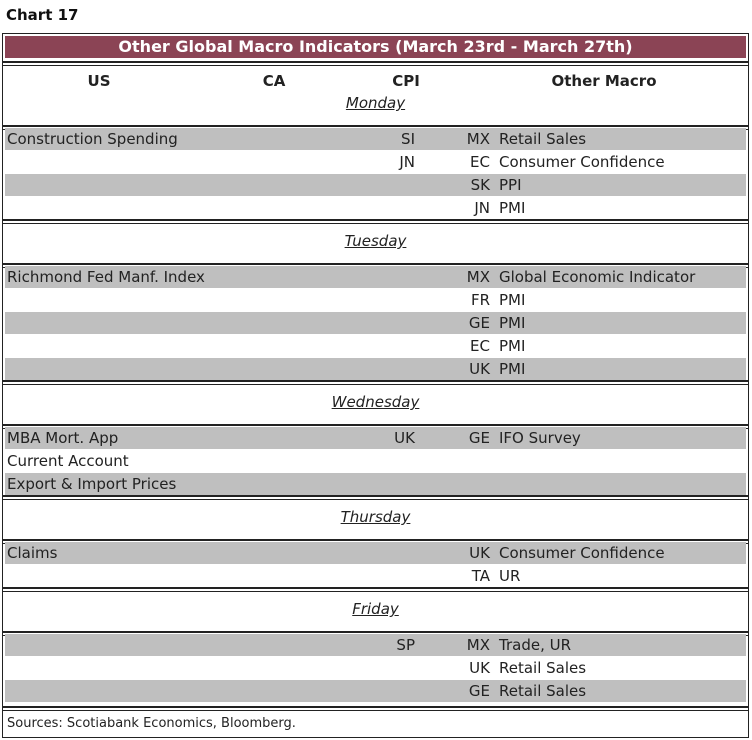  Describe the element at coordinates (375, 162) in the screenshot. I see `table-row: JN EC Consumer Confidence` at that location.